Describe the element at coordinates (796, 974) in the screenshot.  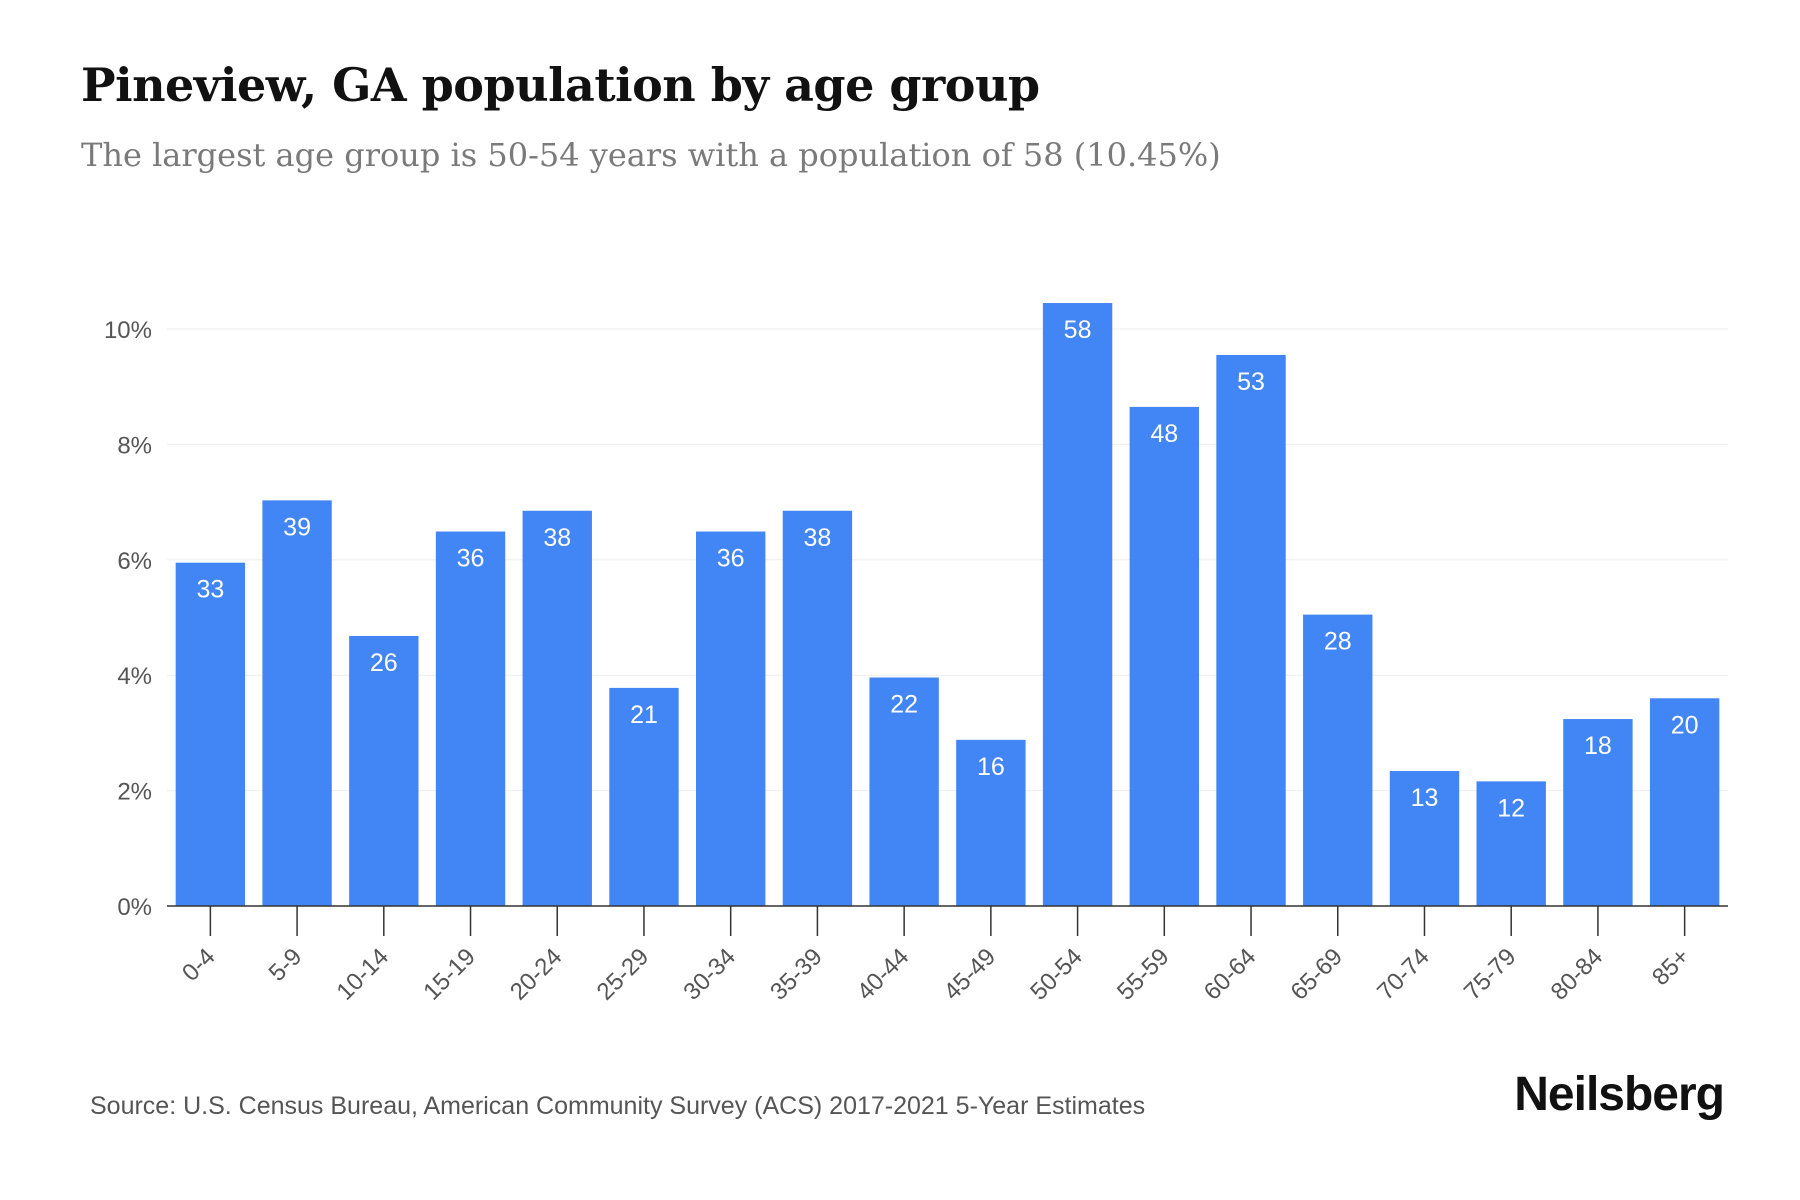
I see `x-tick-label: 35-39` at that location.